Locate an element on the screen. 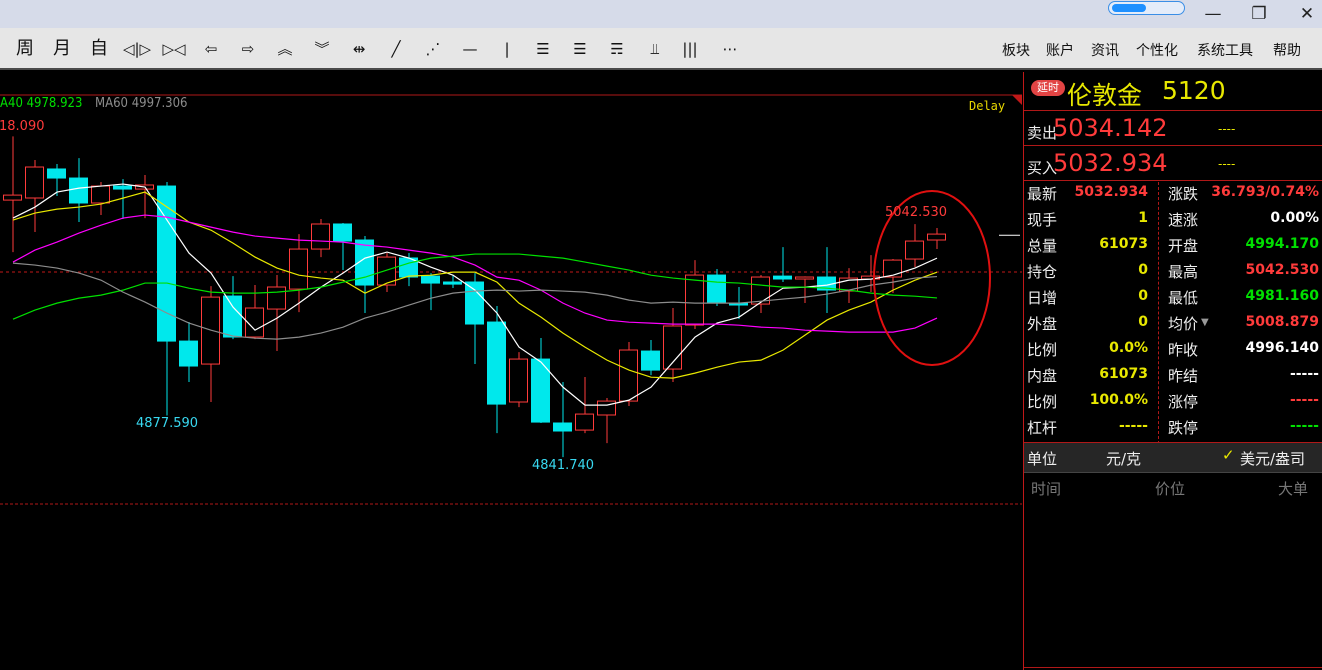 This screenshot has height=670, width=1322. stat-label: 昨收 is located at coordinates (1183, 350).